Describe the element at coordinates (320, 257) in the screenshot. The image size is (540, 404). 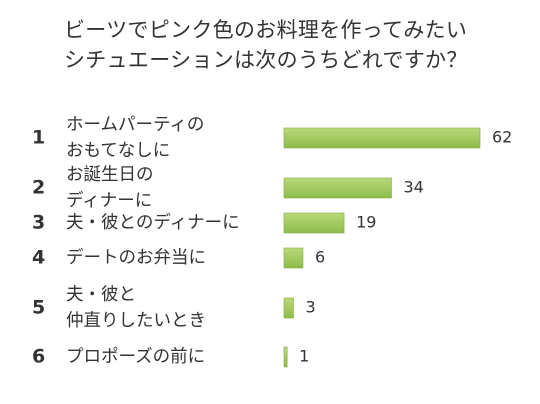
I see `value-label: 6` at that location.